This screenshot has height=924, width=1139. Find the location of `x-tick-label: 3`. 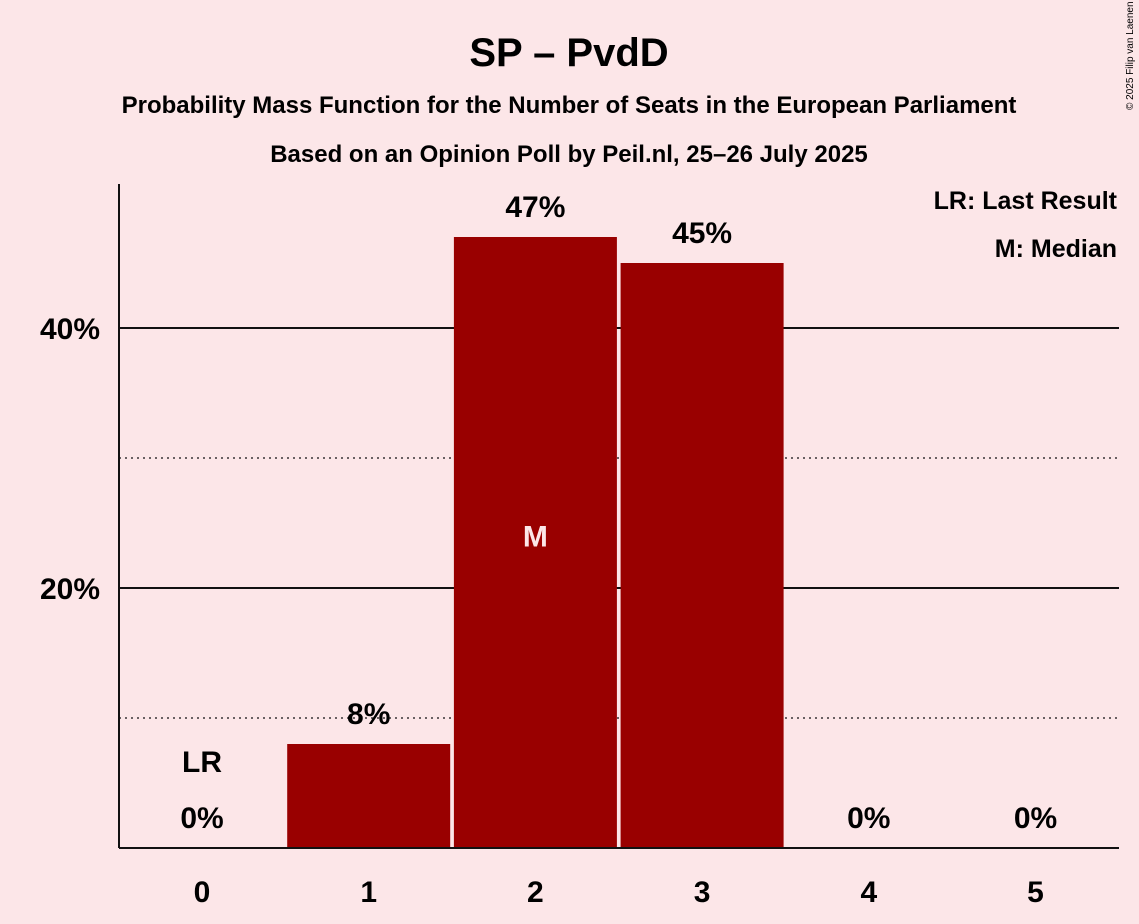

x-tick-label: 3 is located at coordinates (702, 892).